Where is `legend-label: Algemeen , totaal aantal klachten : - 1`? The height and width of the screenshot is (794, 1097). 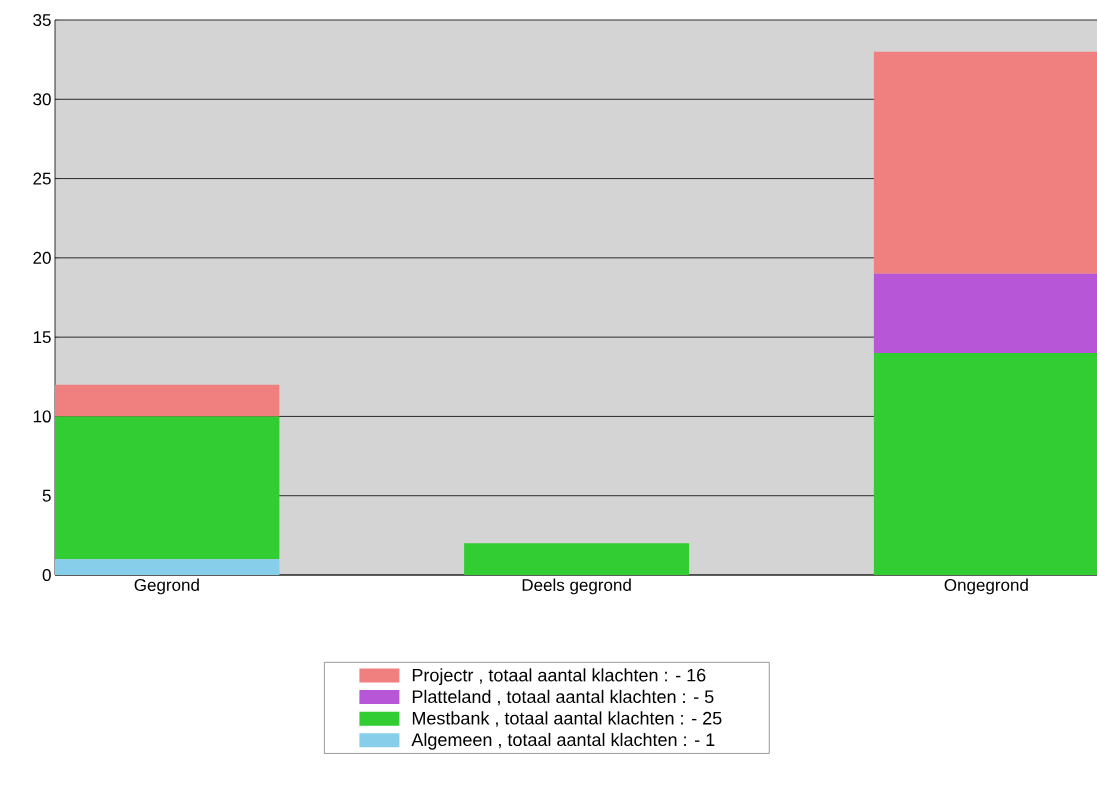 legend-label: Algemeen , totaal aantal klachten : - 1 is located at coordinates (563, 741).